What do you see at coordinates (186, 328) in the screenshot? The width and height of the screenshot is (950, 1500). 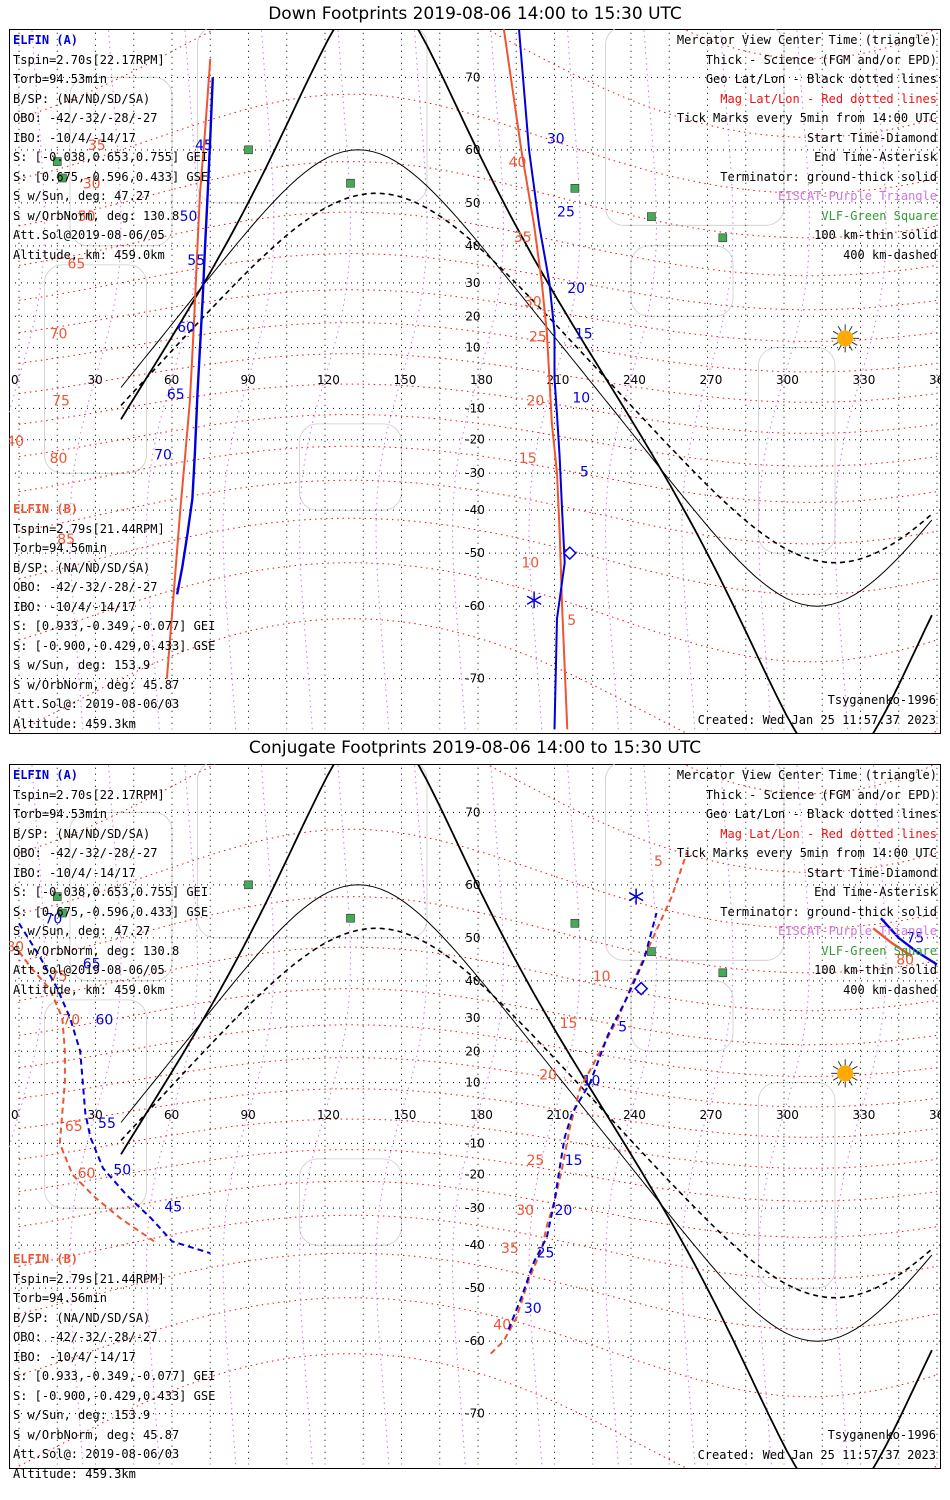 I see `elfin-a-track-tick-label: 60` at bounding box center [186, 328].